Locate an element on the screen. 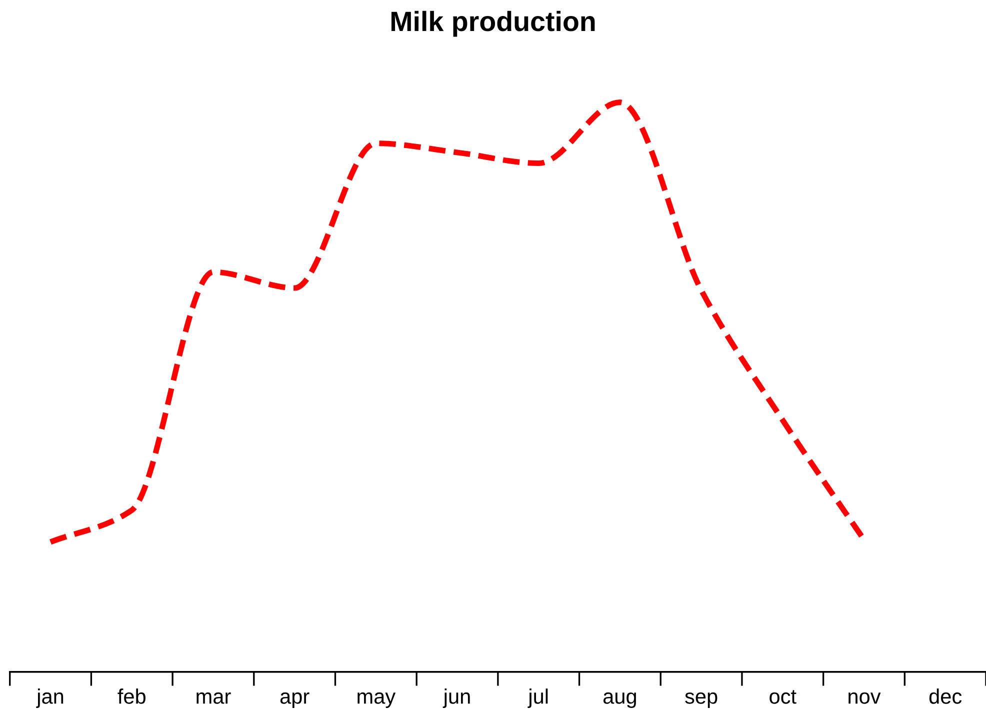  x-tick-label: jan is located at coordinates (50, 698).